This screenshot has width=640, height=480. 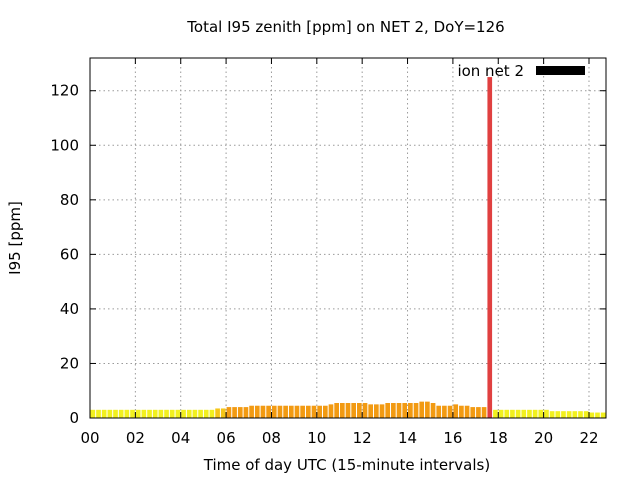 I want to click on legend-label: ion net 2, so click(x=490, y=71).